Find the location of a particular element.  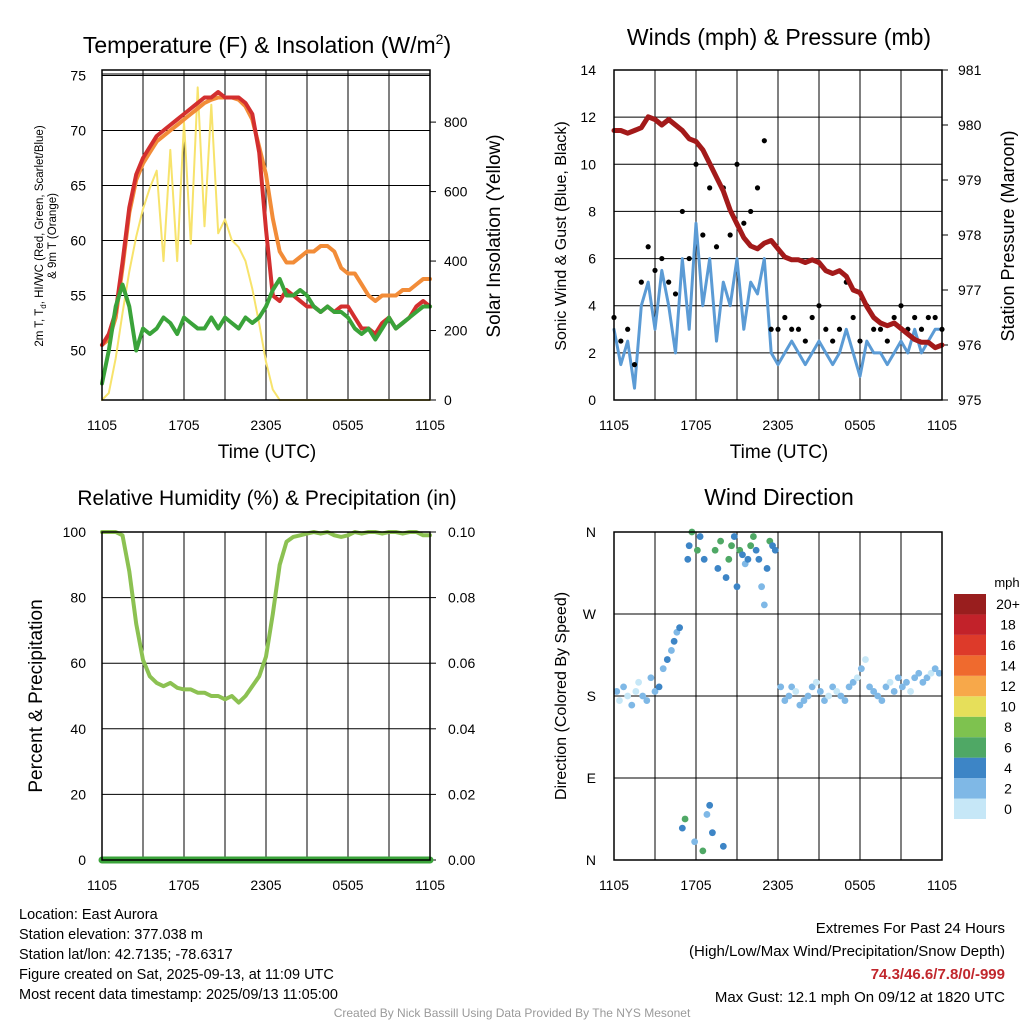

y-tick-label-right: 600 is located at coordinates (456, 192).